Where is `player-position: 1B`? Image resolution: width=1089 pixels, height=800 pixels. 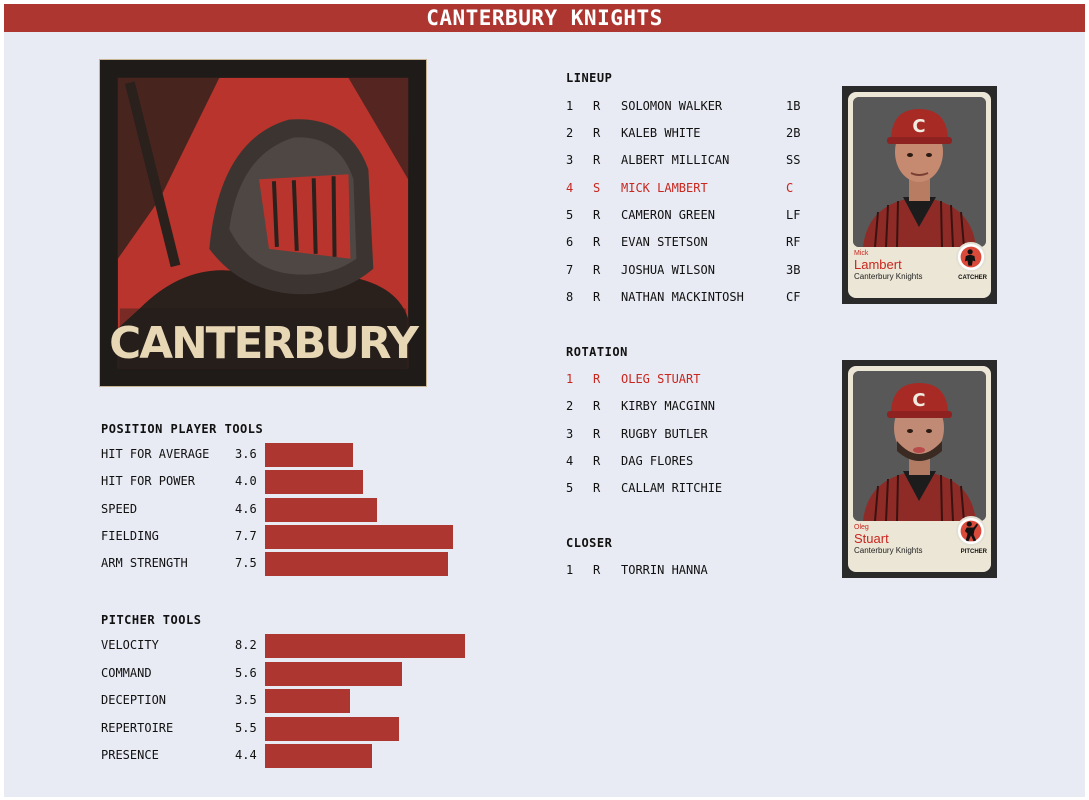
player-position: 1B is located at coordinates (793, 106).